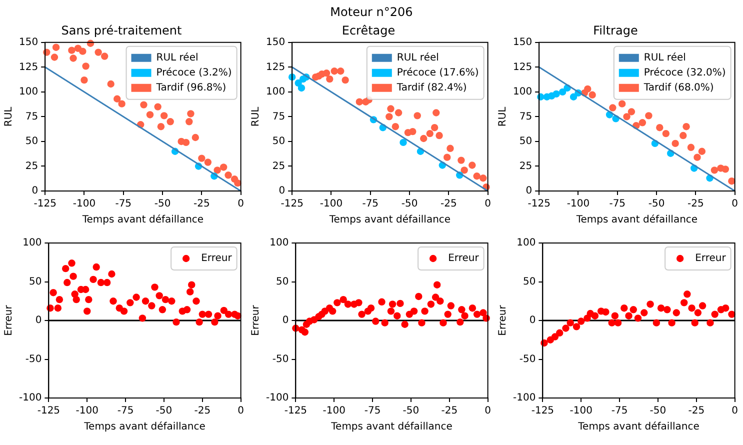 Image resolution: width=743 pixels, height=445 pixels. Describe the element at coordinates (527, 359) in the screenshot. I see `y-tick-label: -50` at that location.